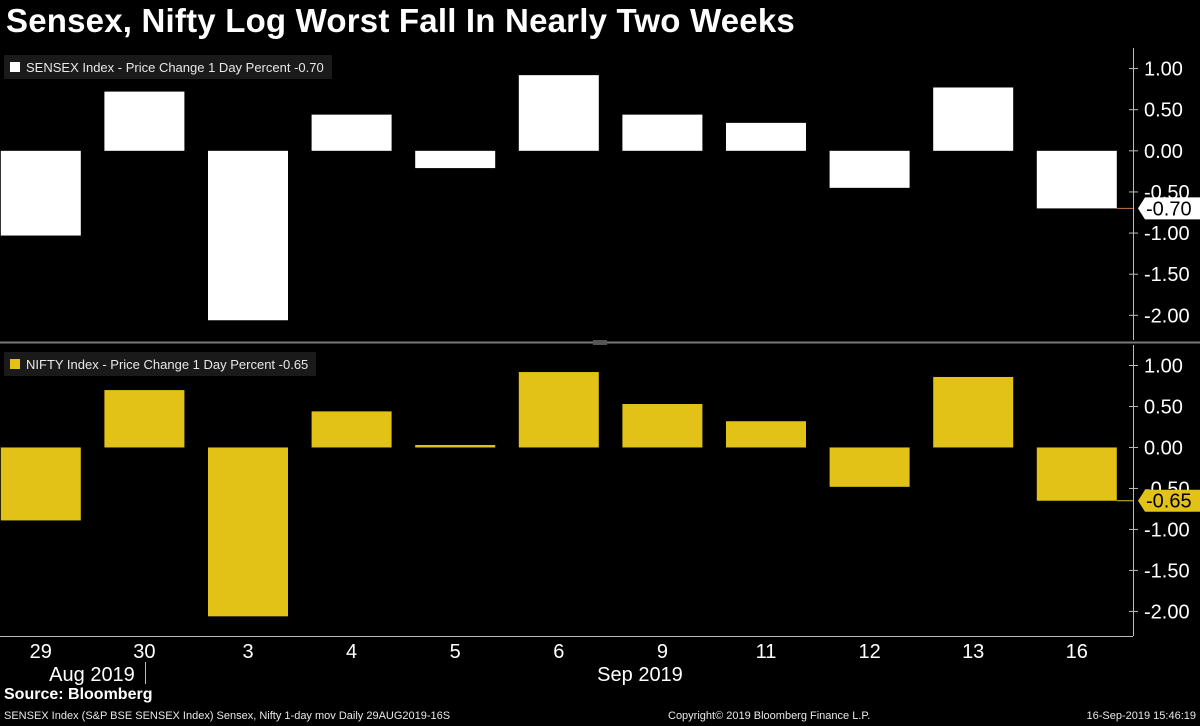 The height and width of the screenshot is (726, 1200). I want to click on x-tick-label: 29, so click(41, 652).